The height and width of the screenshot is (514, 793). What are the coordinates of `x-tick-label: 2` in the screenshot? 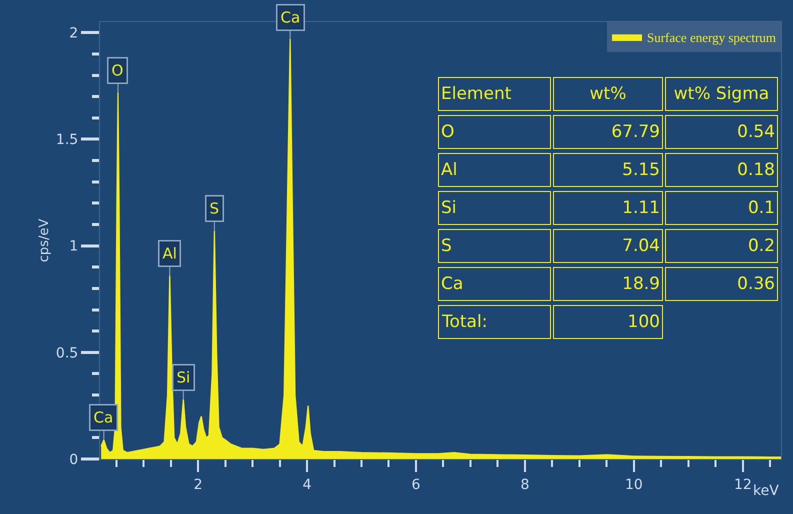 It's located at (198, 484).